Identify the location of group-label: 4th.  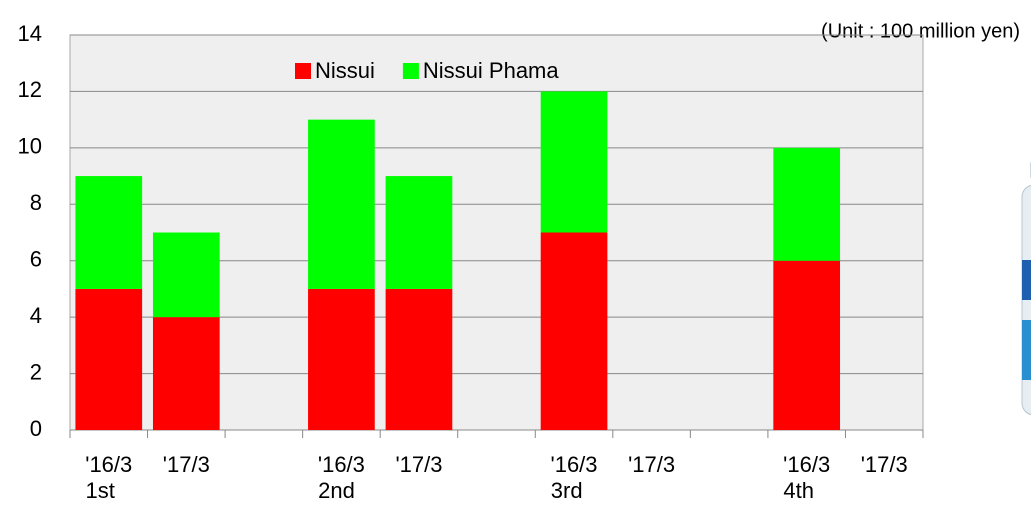
(798, 490).